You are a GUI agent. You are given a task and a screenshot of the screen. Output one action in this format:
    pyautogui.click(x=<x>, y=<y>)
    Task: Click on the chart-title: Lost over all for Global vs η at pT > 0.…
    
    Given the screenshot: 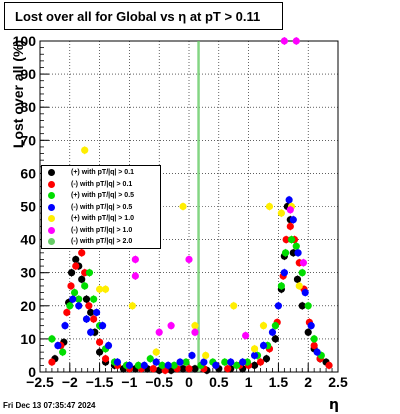 What is the action you would take?
    pyautogui.click(x=143, y=16)
    